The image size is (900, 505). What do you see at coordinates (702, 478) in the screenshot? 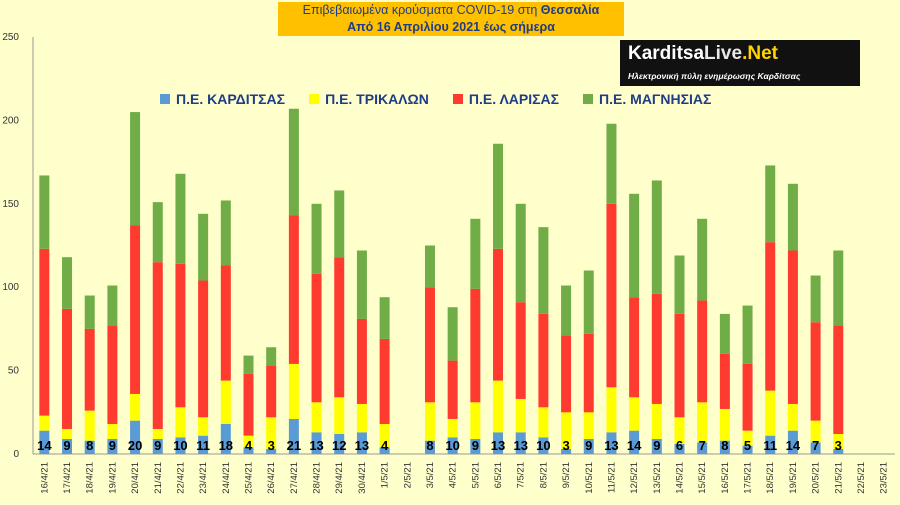
I see `x-tick-label: 15/5/21` at bounding box center [702, 478].